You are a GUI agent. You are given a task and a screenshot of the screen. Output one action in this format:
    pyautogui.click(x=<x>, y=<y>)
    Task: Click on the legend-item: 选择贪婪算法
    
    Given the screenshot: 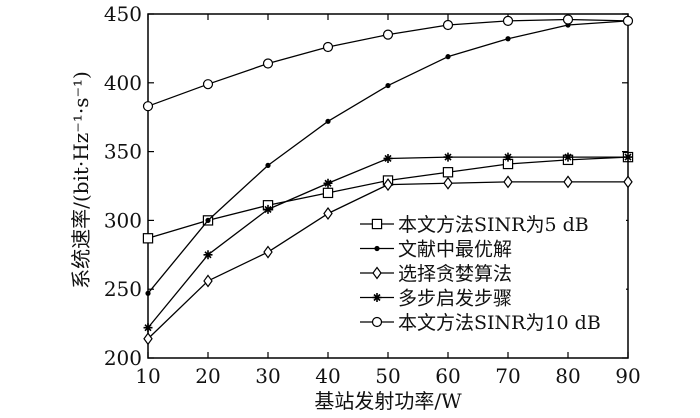 What is the action you would take?
    pyautogui.click(x=436, y=274)
    